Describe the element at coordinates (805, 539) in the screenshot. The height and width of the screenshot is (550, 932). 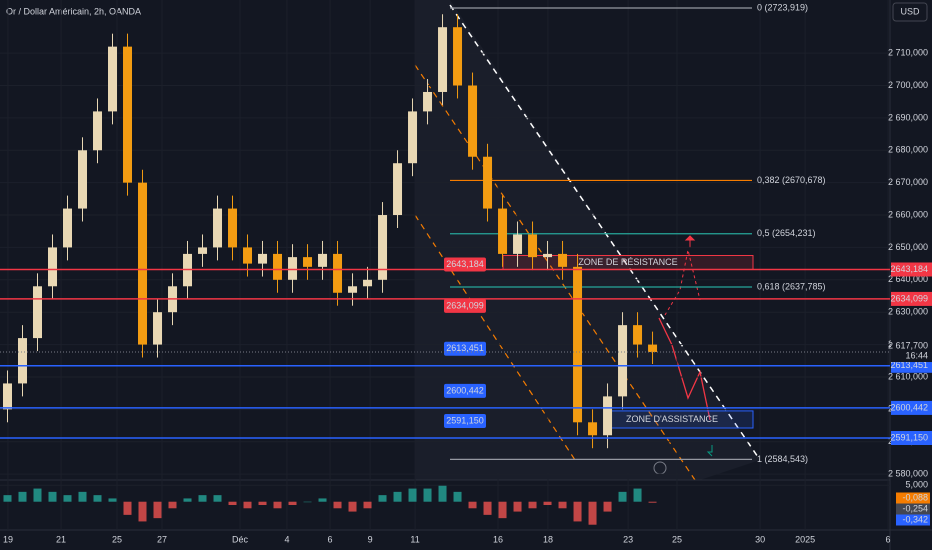
I see `x-tick-label: 2025` at that location.